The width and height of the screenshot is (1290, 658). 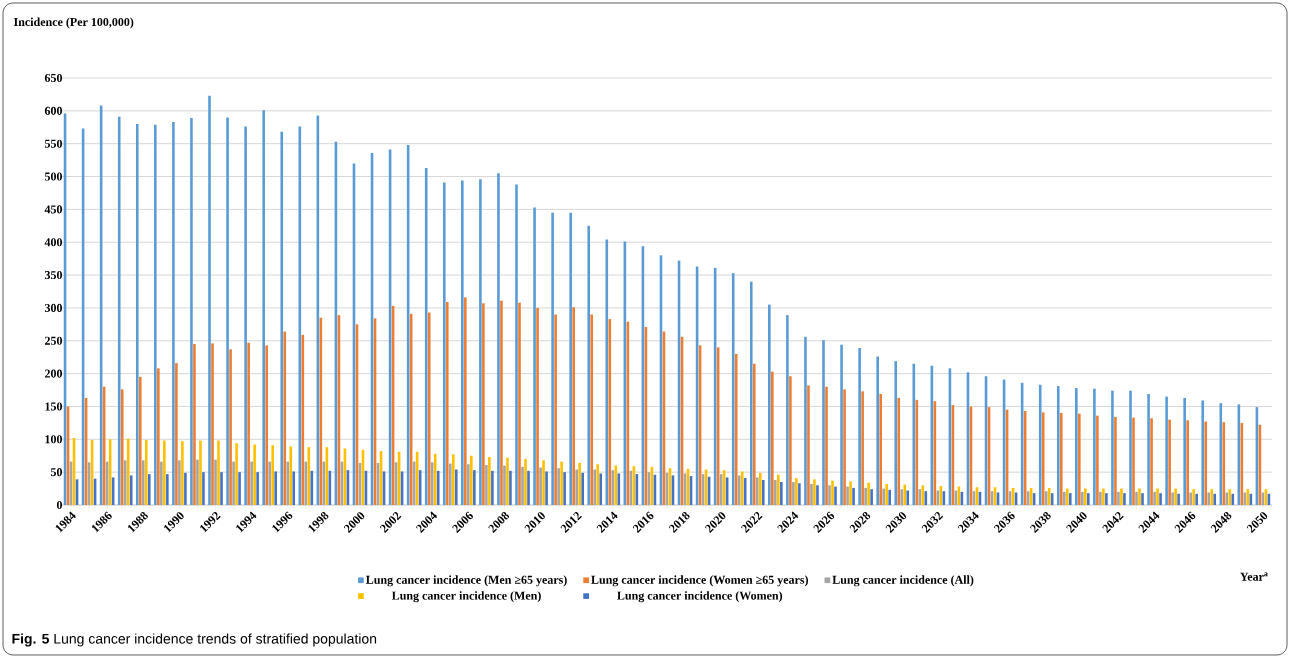 I want to click on y-tick-label: 450, so click(x=53, y=209).